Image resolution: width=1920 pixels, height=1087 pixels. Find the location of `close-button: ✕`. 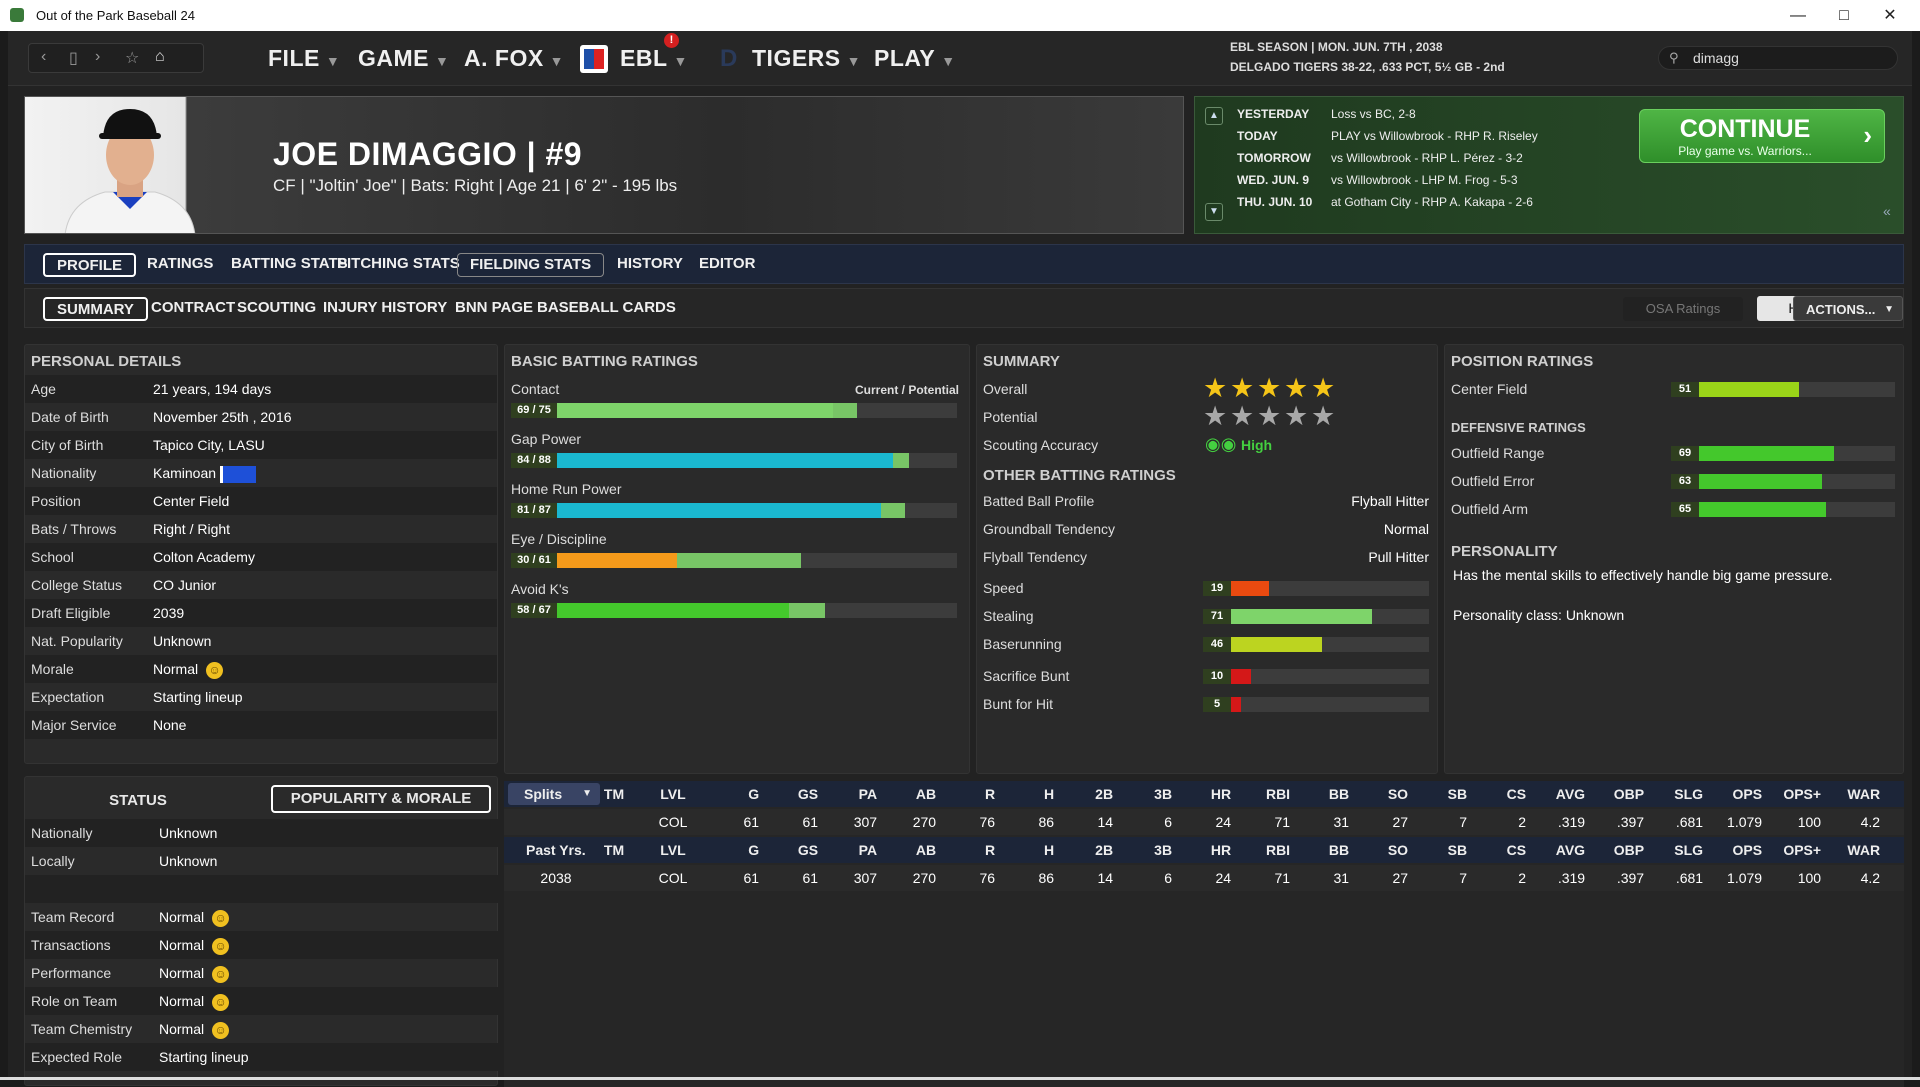

close-button: ✕ is located at coordinates (1890, 15).